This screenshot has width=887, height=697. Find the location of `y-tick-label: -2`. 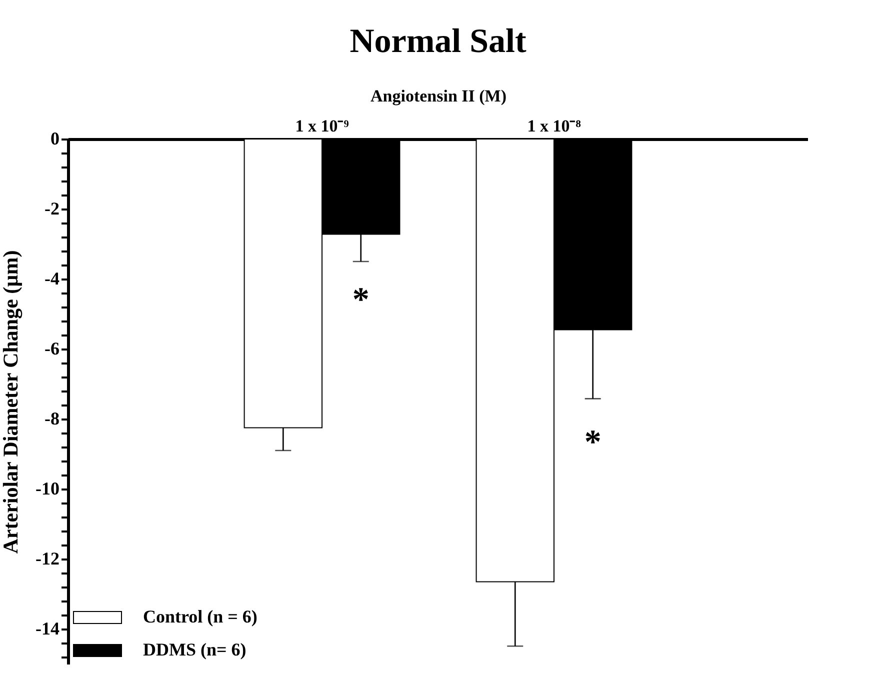

y-tick-label: -2 is located at coordinates (52, 208).